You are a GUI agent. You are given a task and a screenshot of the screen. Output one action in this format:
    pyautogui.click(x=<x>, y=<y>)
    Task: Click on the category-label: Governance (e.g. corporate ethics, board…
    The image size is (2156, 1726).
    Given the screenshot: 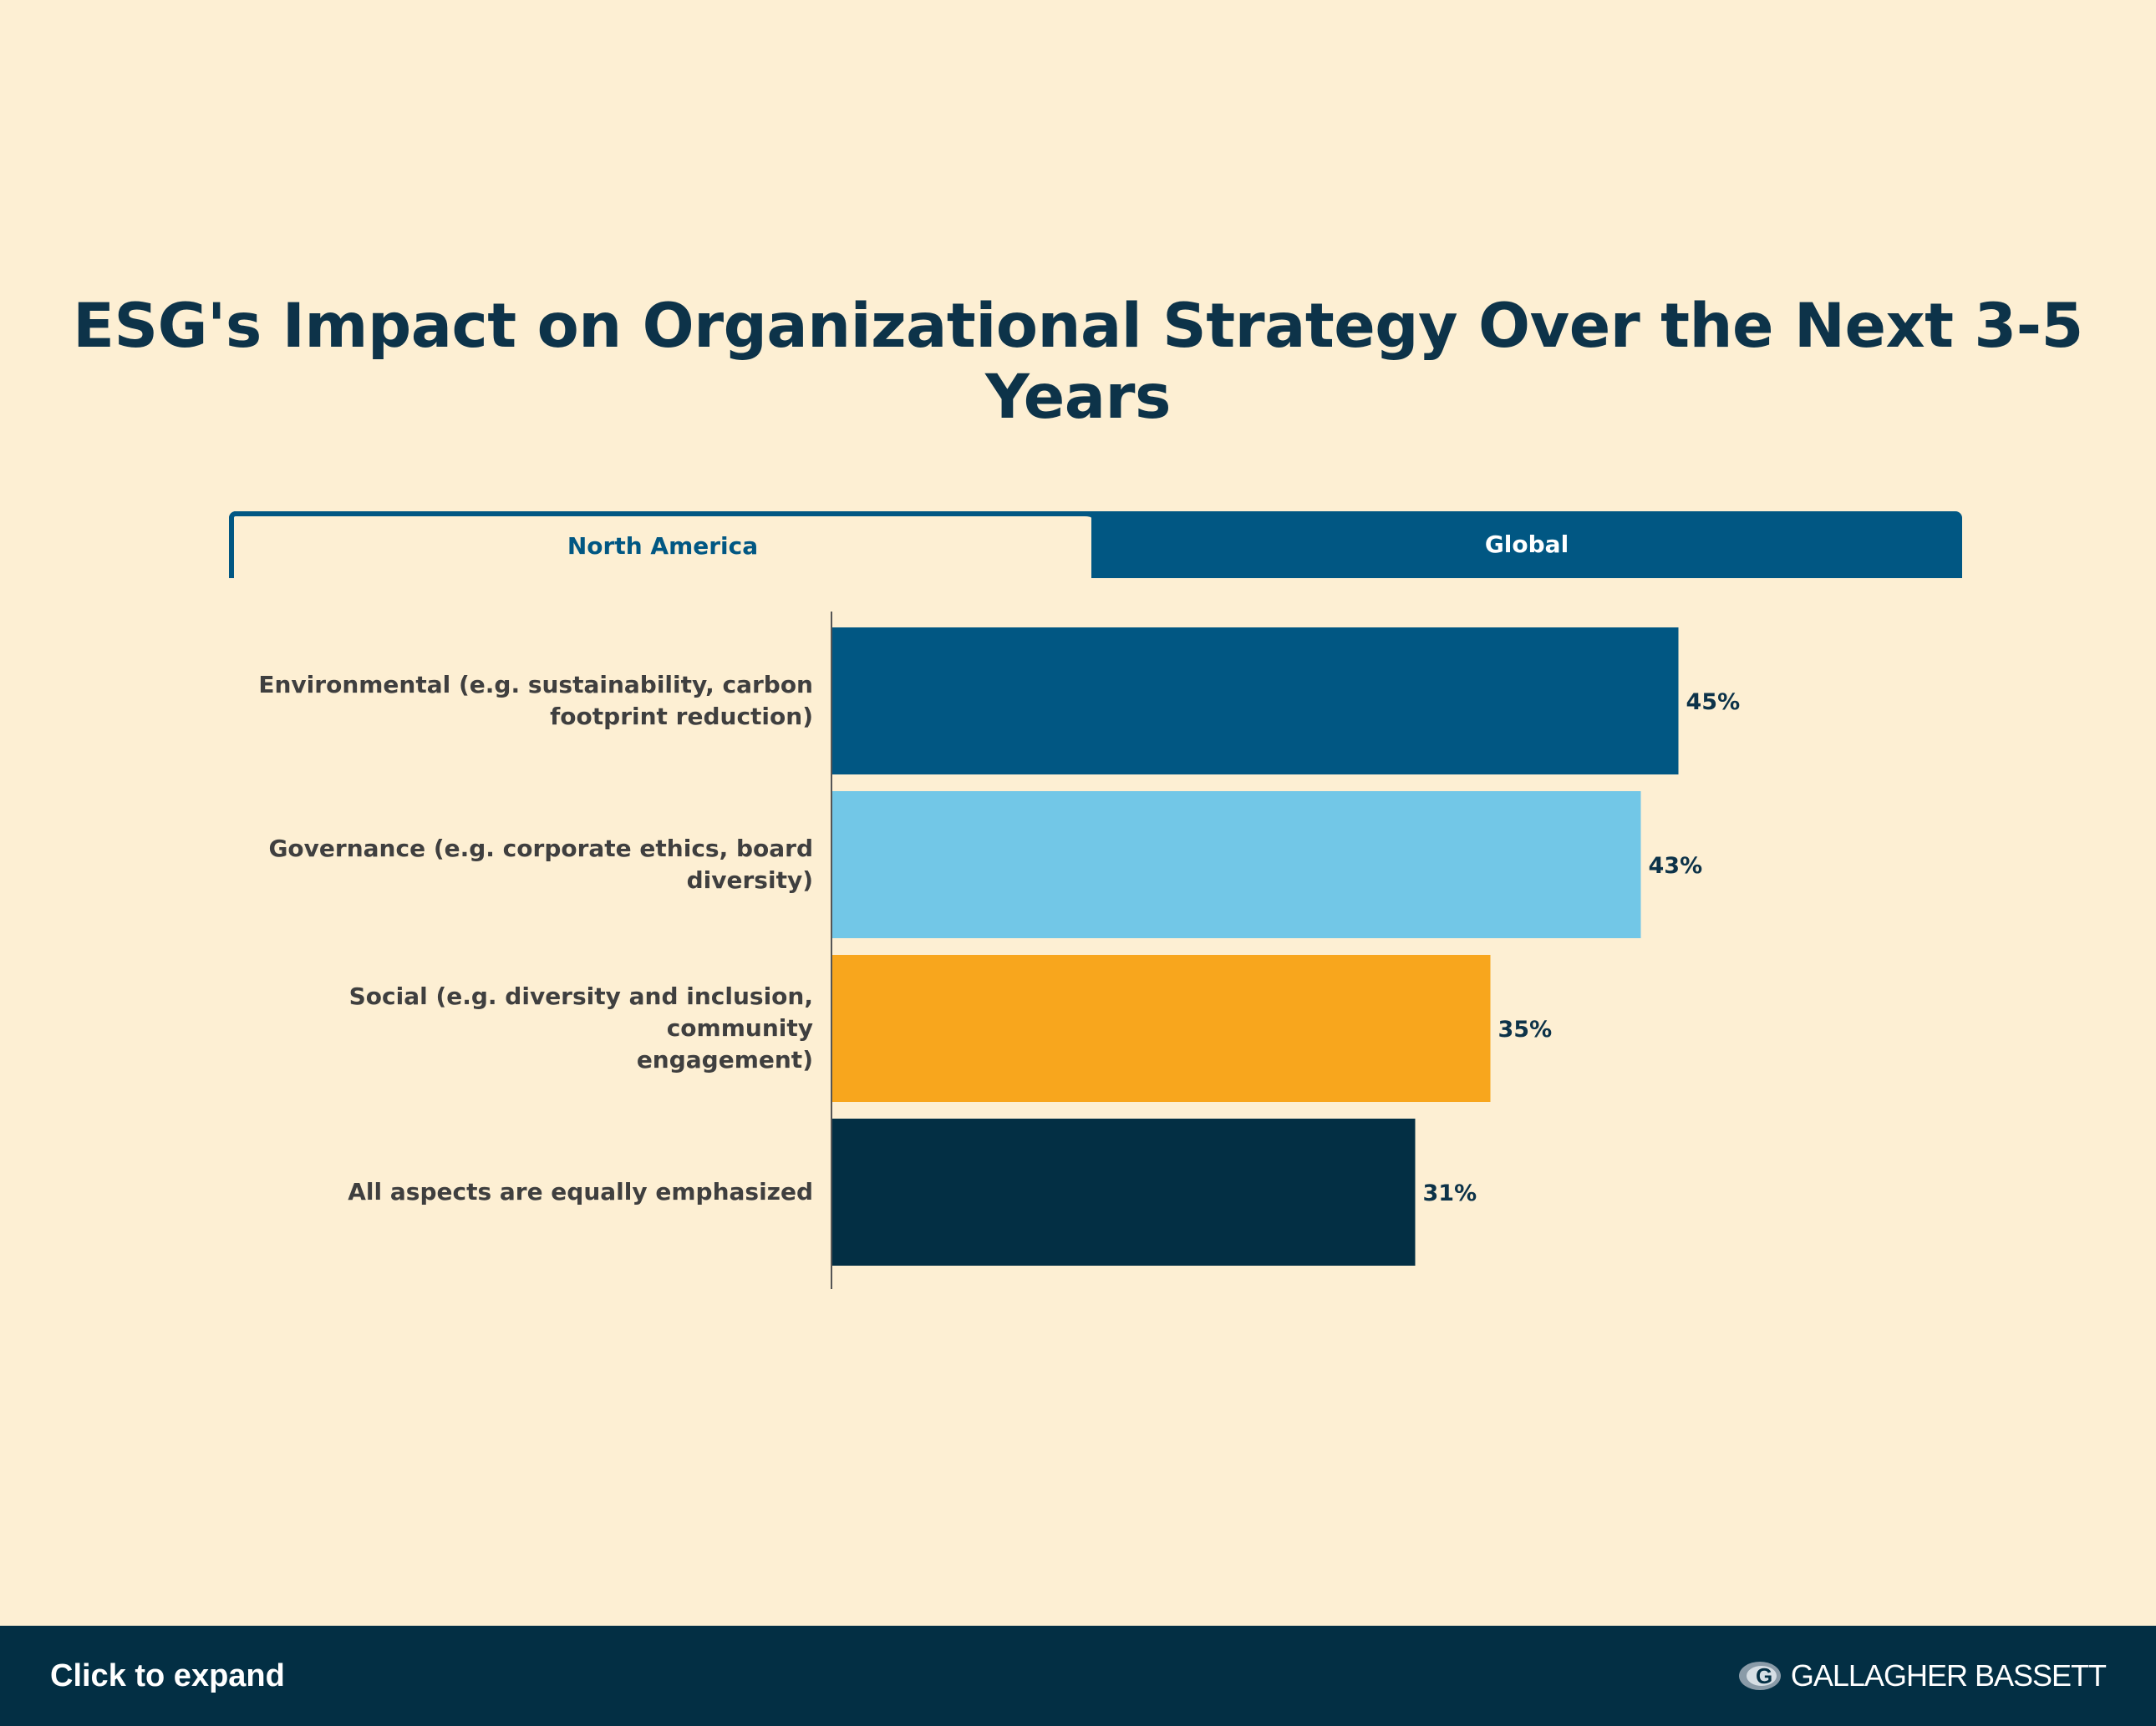 What is the action you would take?
    pyautogui.click(x=520, y=864)
    